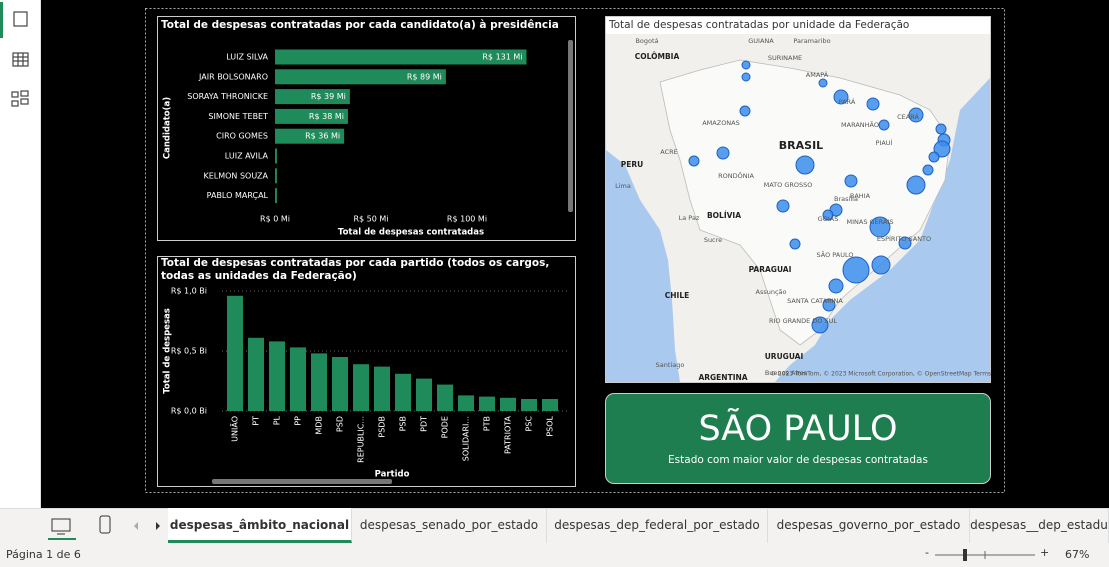 The width and height of the screenshot is (1109, 567). What do you see at coordinates (277, 420) in the screenshot?
I see `x-tick-label: PL` at bounding box center [277, 420].